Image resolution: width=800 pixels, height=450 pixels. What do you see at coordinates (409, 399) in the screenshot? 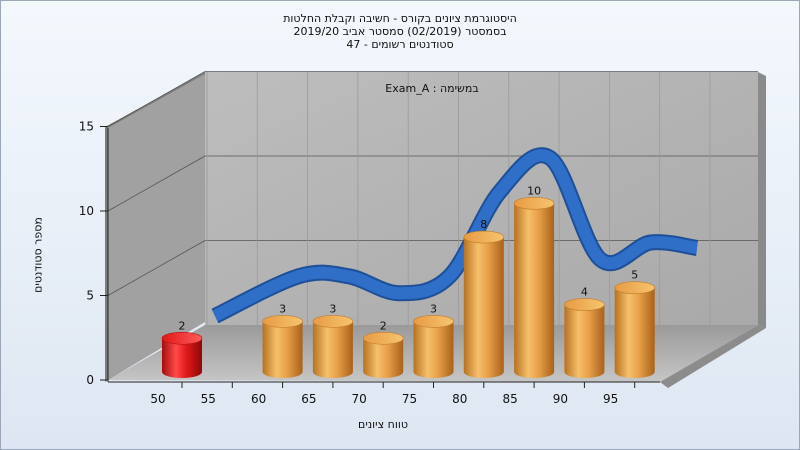
I see `x-tick-label-75: 75` at bounding box center [409, 399].